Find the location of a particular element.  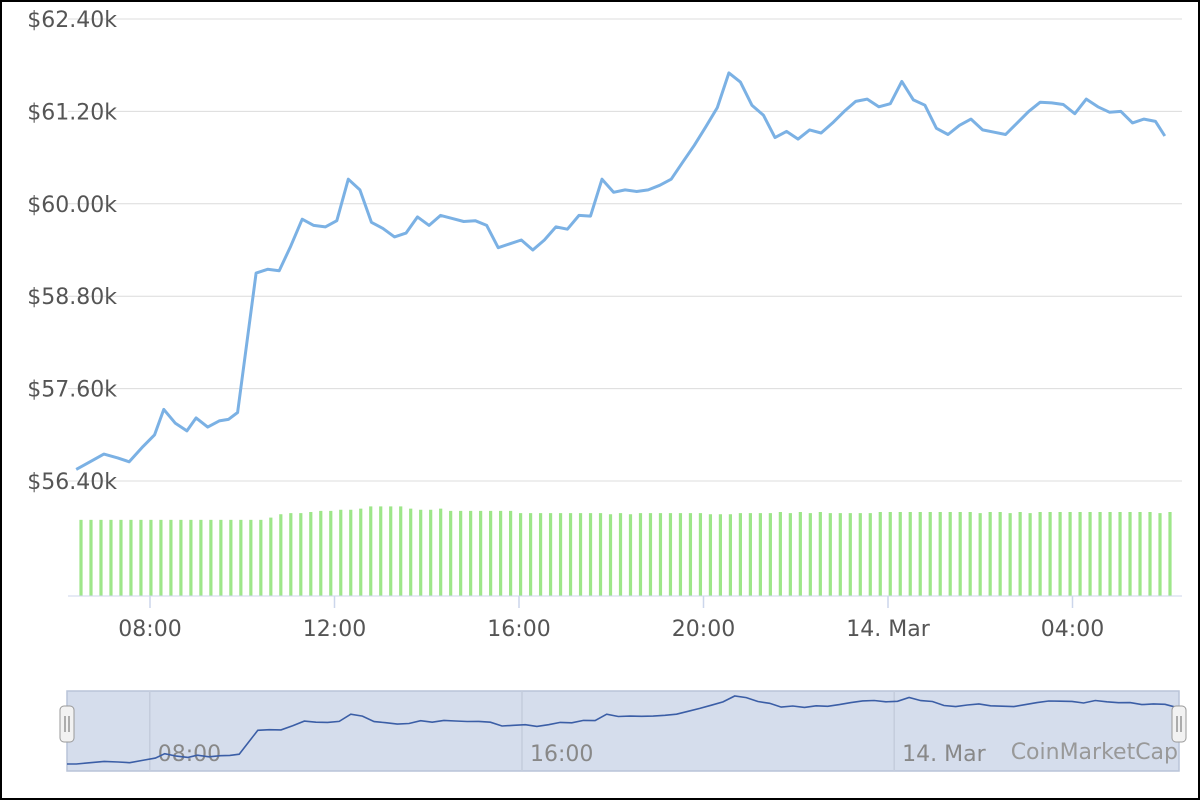

navigator-left-handle is located at coordinates (67, 724).